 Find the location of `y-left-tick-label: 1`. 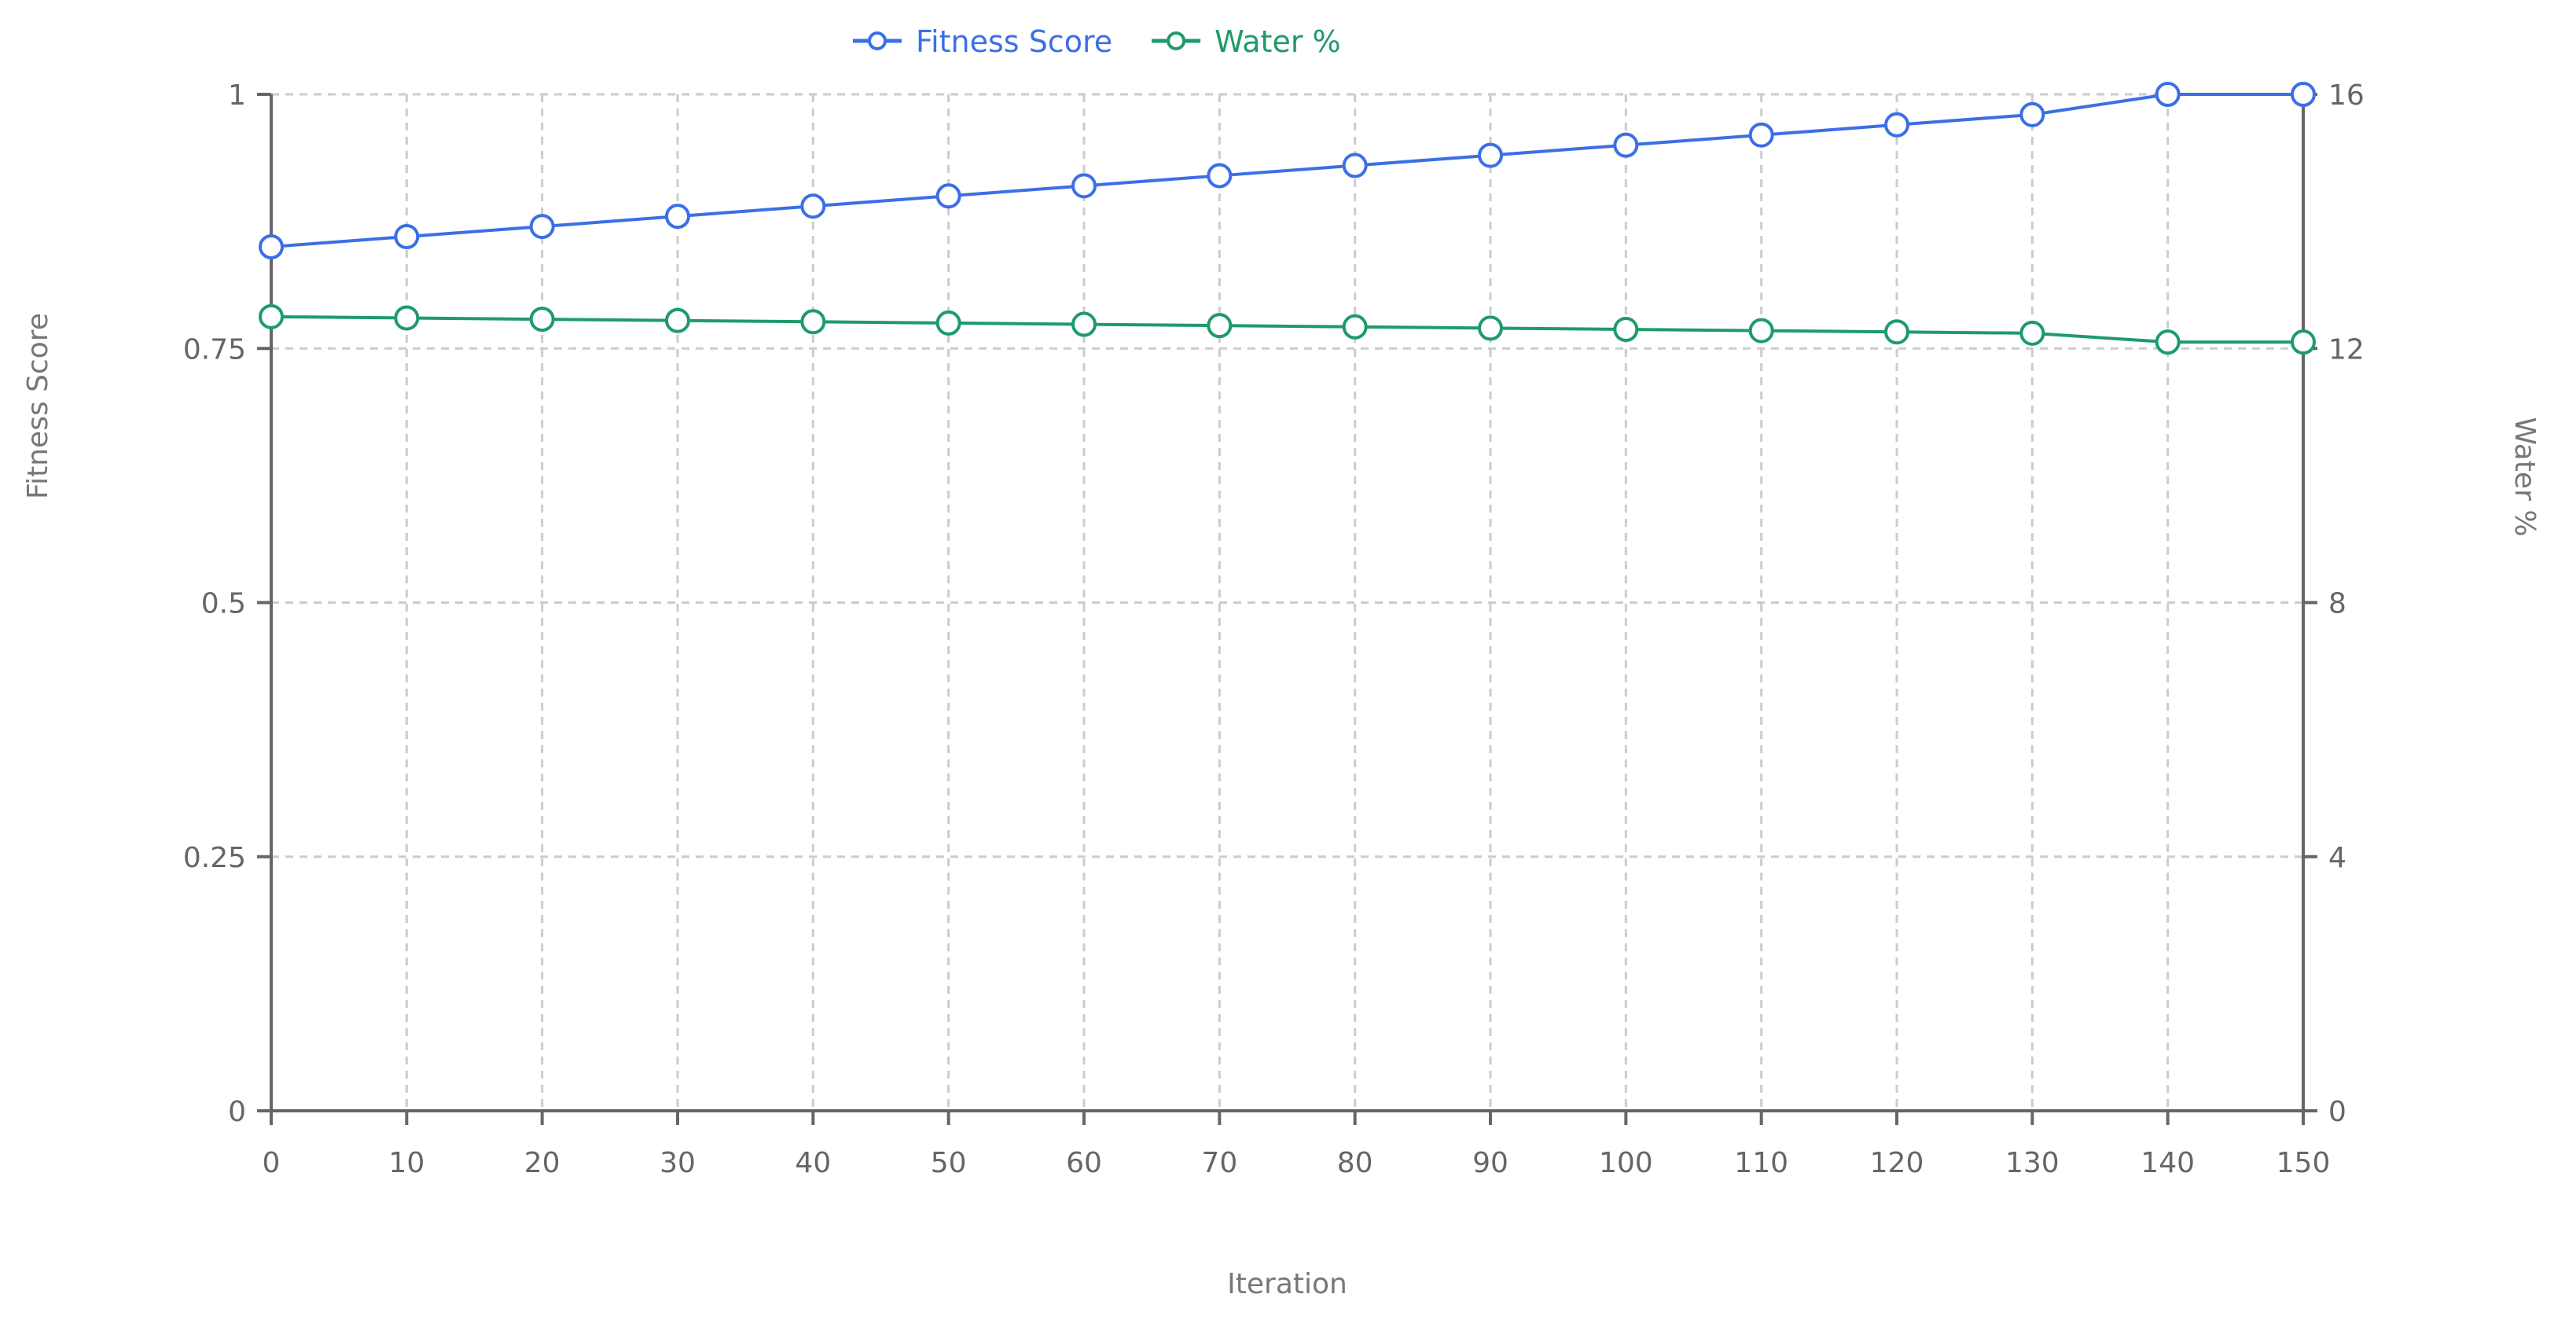

y-left-tick-label: 1 is located at coordinates (237, 95).